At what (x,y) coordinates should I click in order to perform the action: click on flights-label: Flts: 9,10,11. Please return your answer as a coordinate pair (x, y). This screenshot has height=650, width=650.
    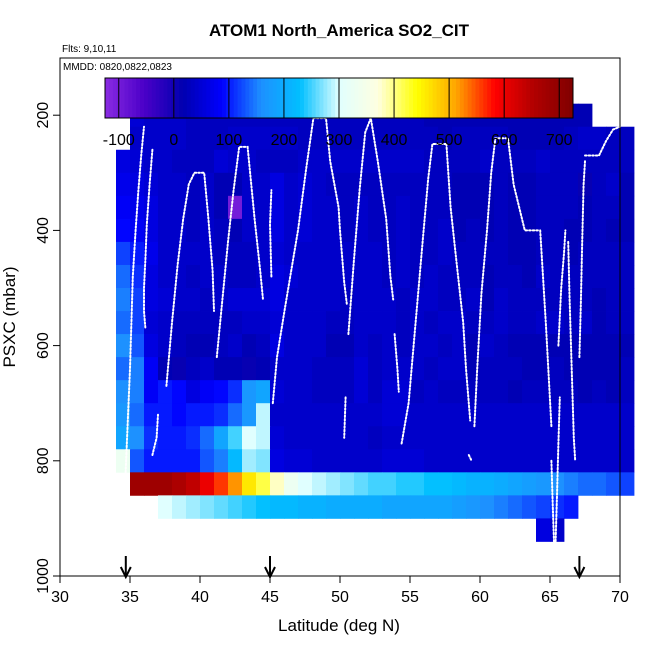
    Looking at the image, I should click on (89, 49).